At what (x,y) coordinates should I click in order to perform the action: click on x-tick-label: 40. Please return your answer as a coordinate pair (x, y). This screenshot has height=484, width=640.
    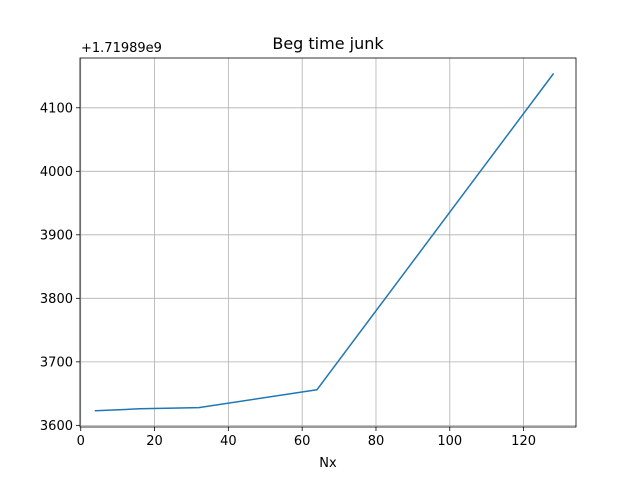
    Looking at the image, I should click on (228, 441).